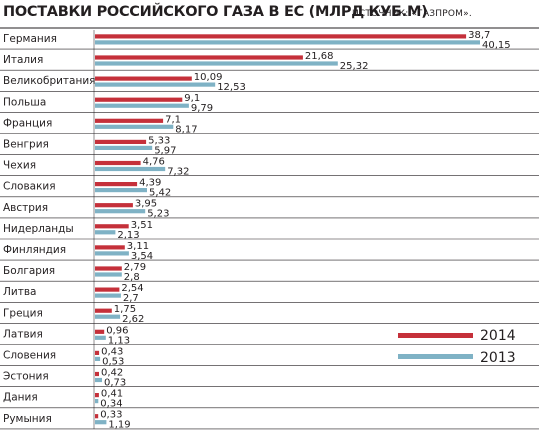  Describe the element at coordinates (133, 319) in the screenshot. I see `value-label-2013: 2,62` at that location.